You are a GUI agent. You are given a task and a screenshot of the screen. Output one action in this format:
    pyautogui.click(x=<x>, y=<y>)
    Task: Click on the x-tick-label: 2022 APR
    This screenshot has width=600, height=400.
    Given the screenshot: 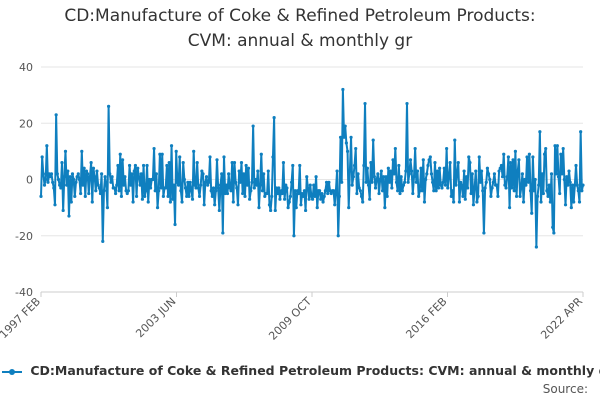 What is the action you would take?
    pyautogui.click(x=561, y=318)
    